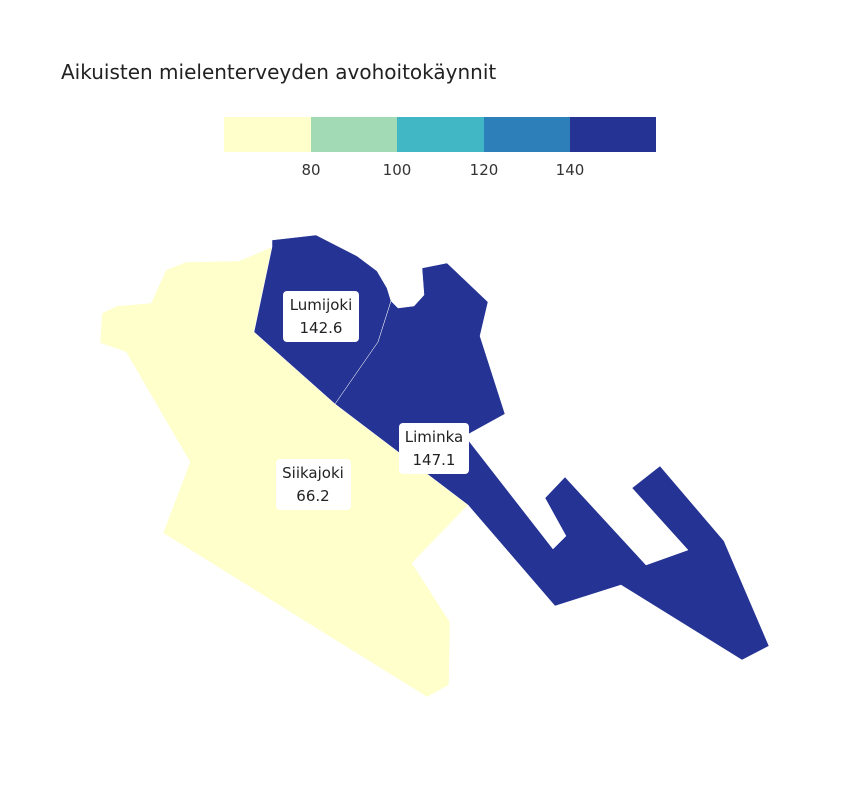 This screenshot has height=792, width=864. Describe the element at coordinates (484, 170) in the screenshot. I see `legend-tick-120: 120` at that location.